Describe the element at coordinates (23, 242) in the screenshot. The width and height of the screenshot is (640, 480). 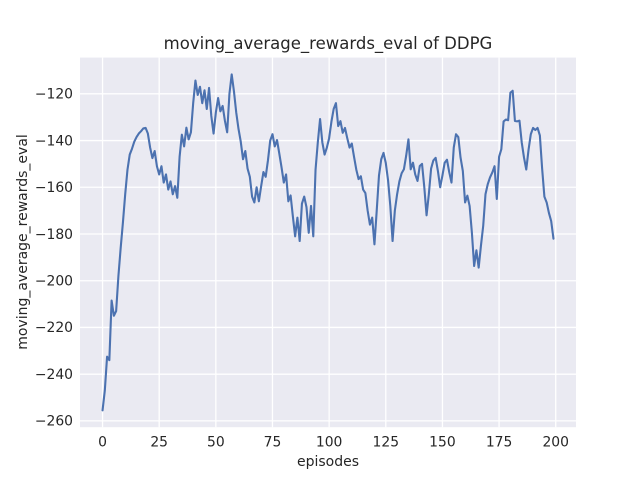
I see `y-axis-label: moving_average_rewards_eval` at that location.